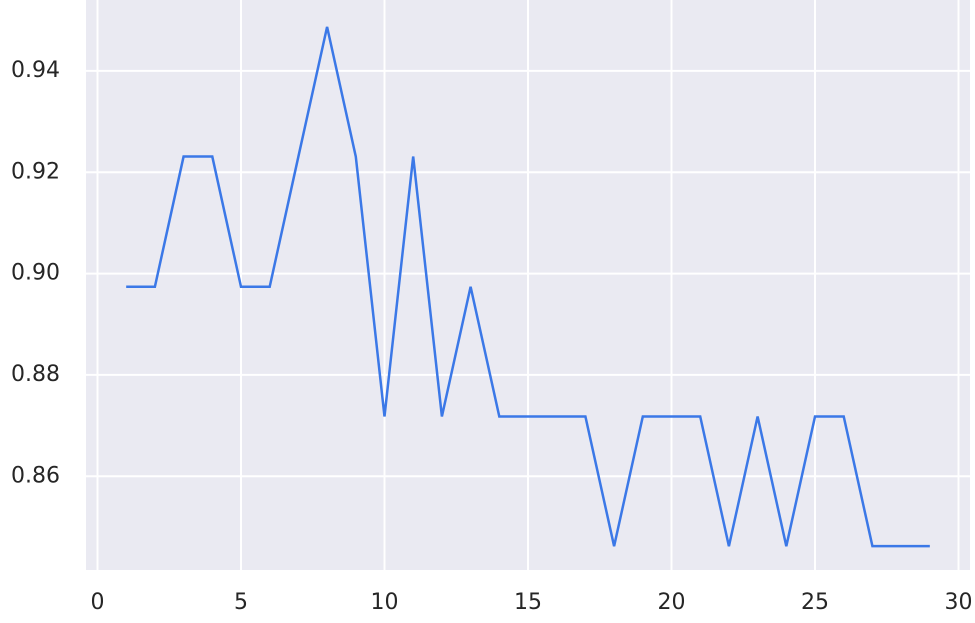  Describe the element at coordinates (672, 602) in the screenshot. I see `x-tick-label: 20` at that location.